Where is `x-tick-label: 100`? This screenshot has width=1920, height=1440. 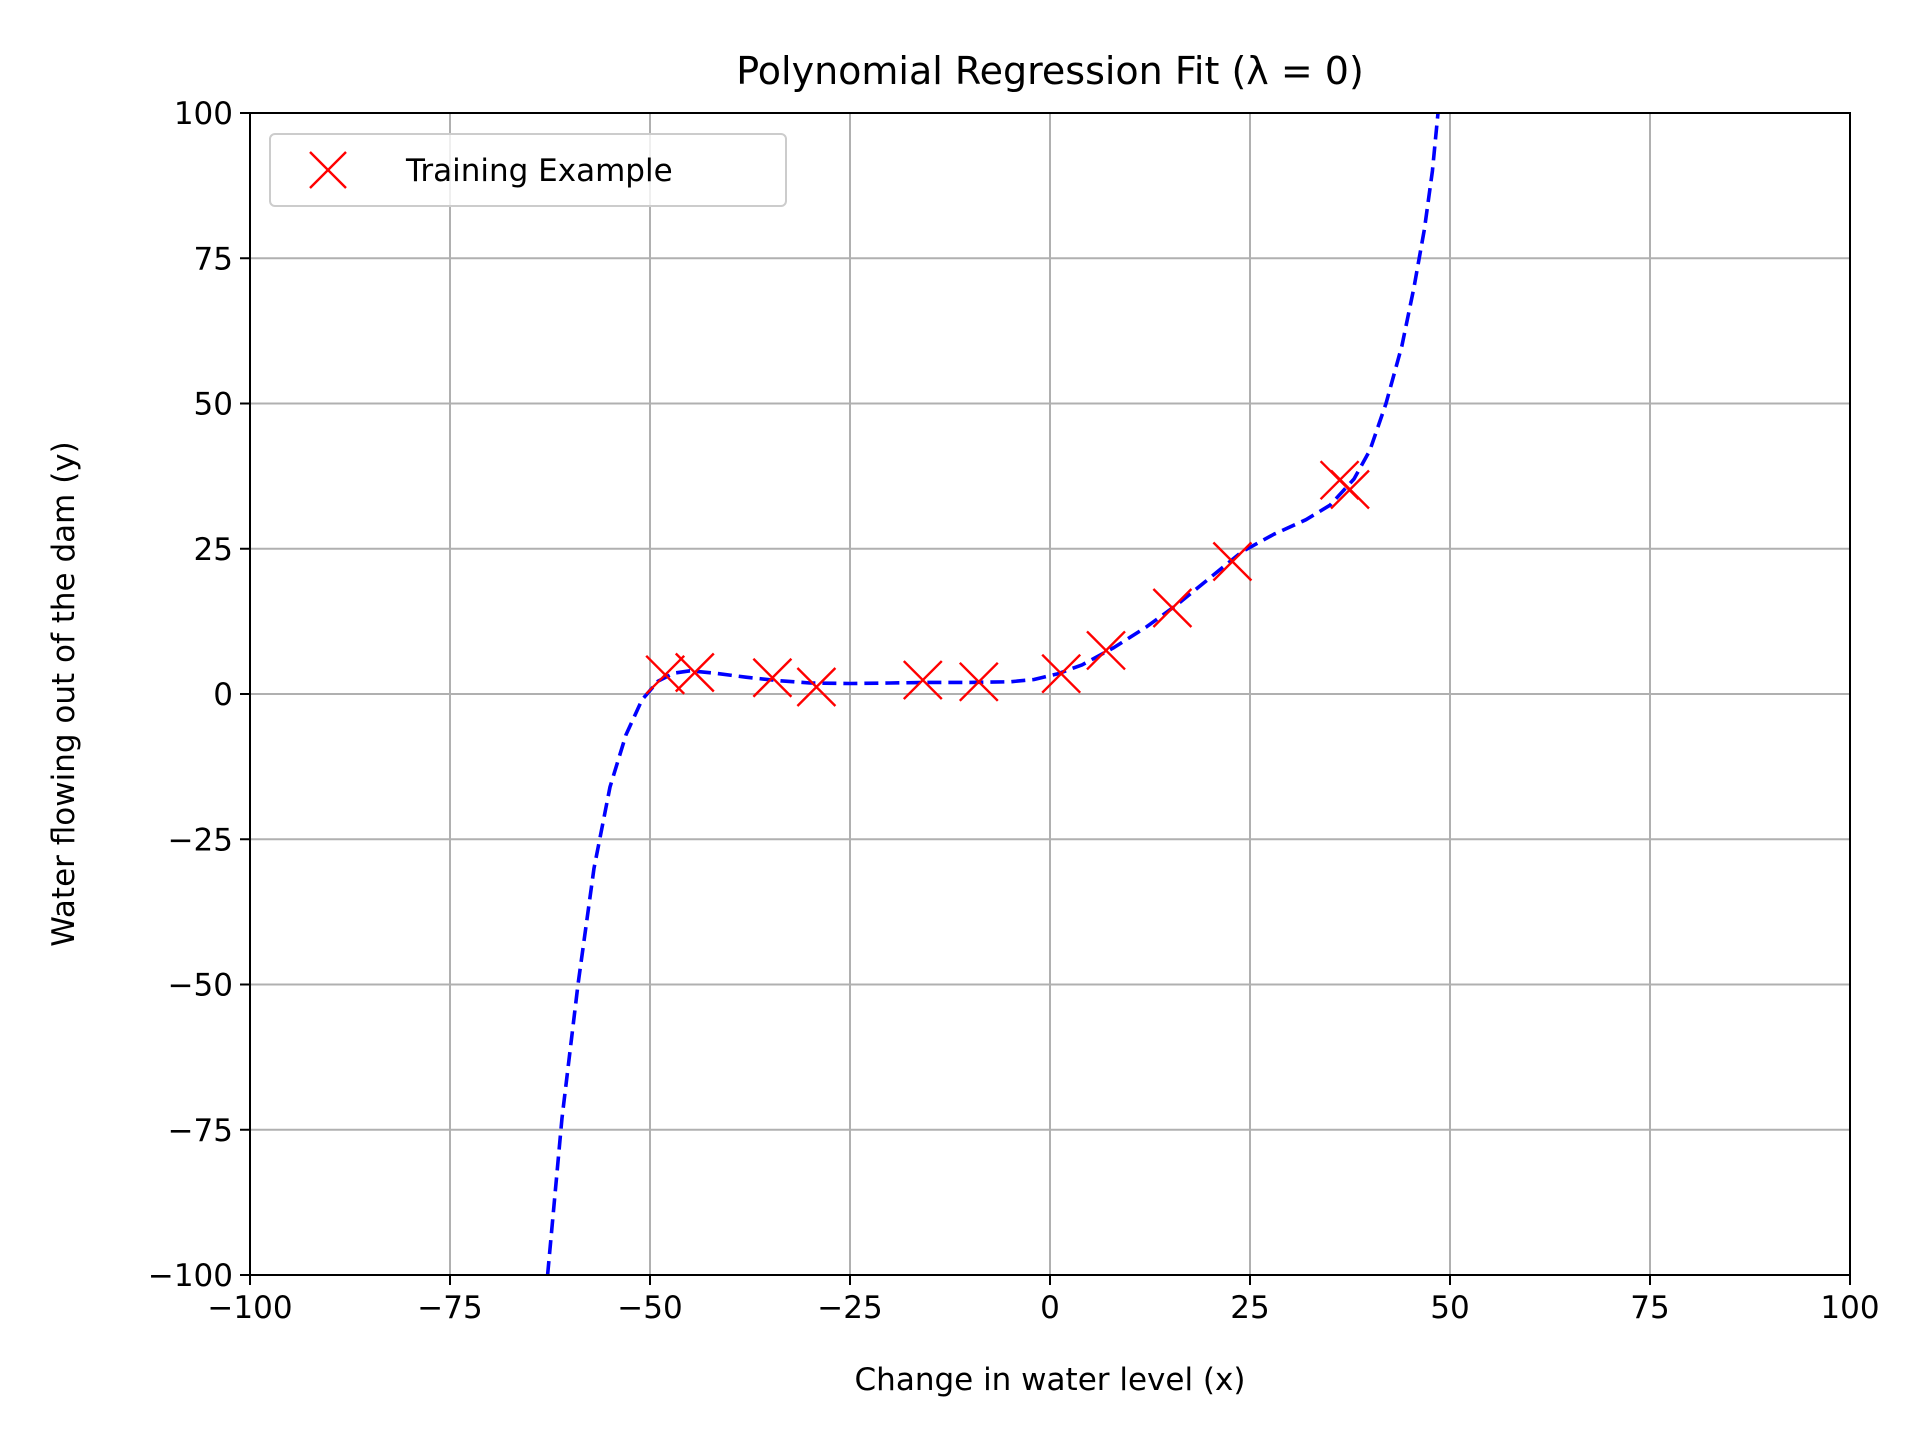
x-tick-label: 100 is located at coordinates (1849, 1308).